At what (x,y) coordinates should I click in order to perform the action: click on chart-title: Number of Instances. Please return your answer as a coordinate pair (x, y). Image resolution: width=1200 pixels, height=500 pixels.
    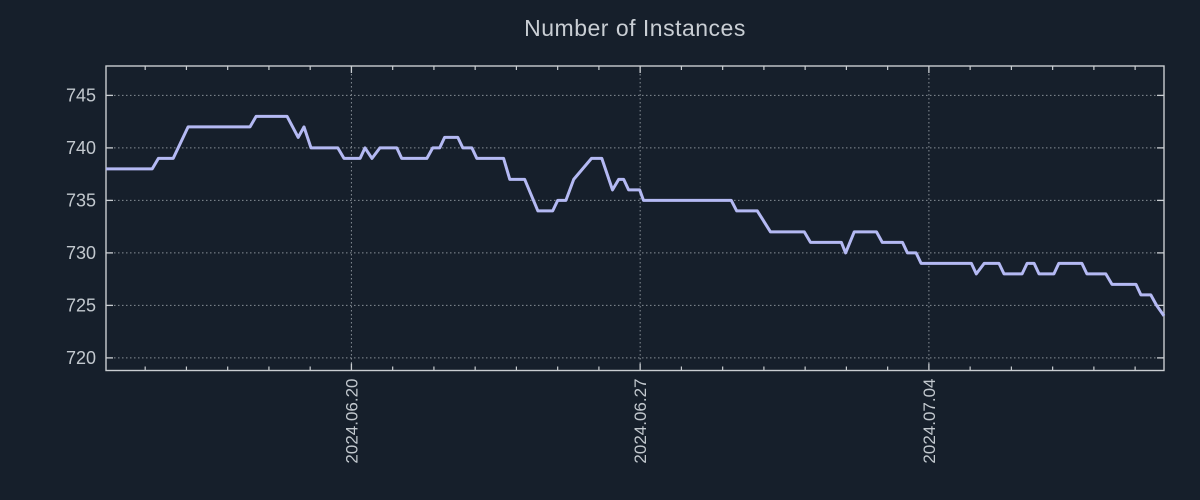
    Looking at the image, I should click on (635, 28).